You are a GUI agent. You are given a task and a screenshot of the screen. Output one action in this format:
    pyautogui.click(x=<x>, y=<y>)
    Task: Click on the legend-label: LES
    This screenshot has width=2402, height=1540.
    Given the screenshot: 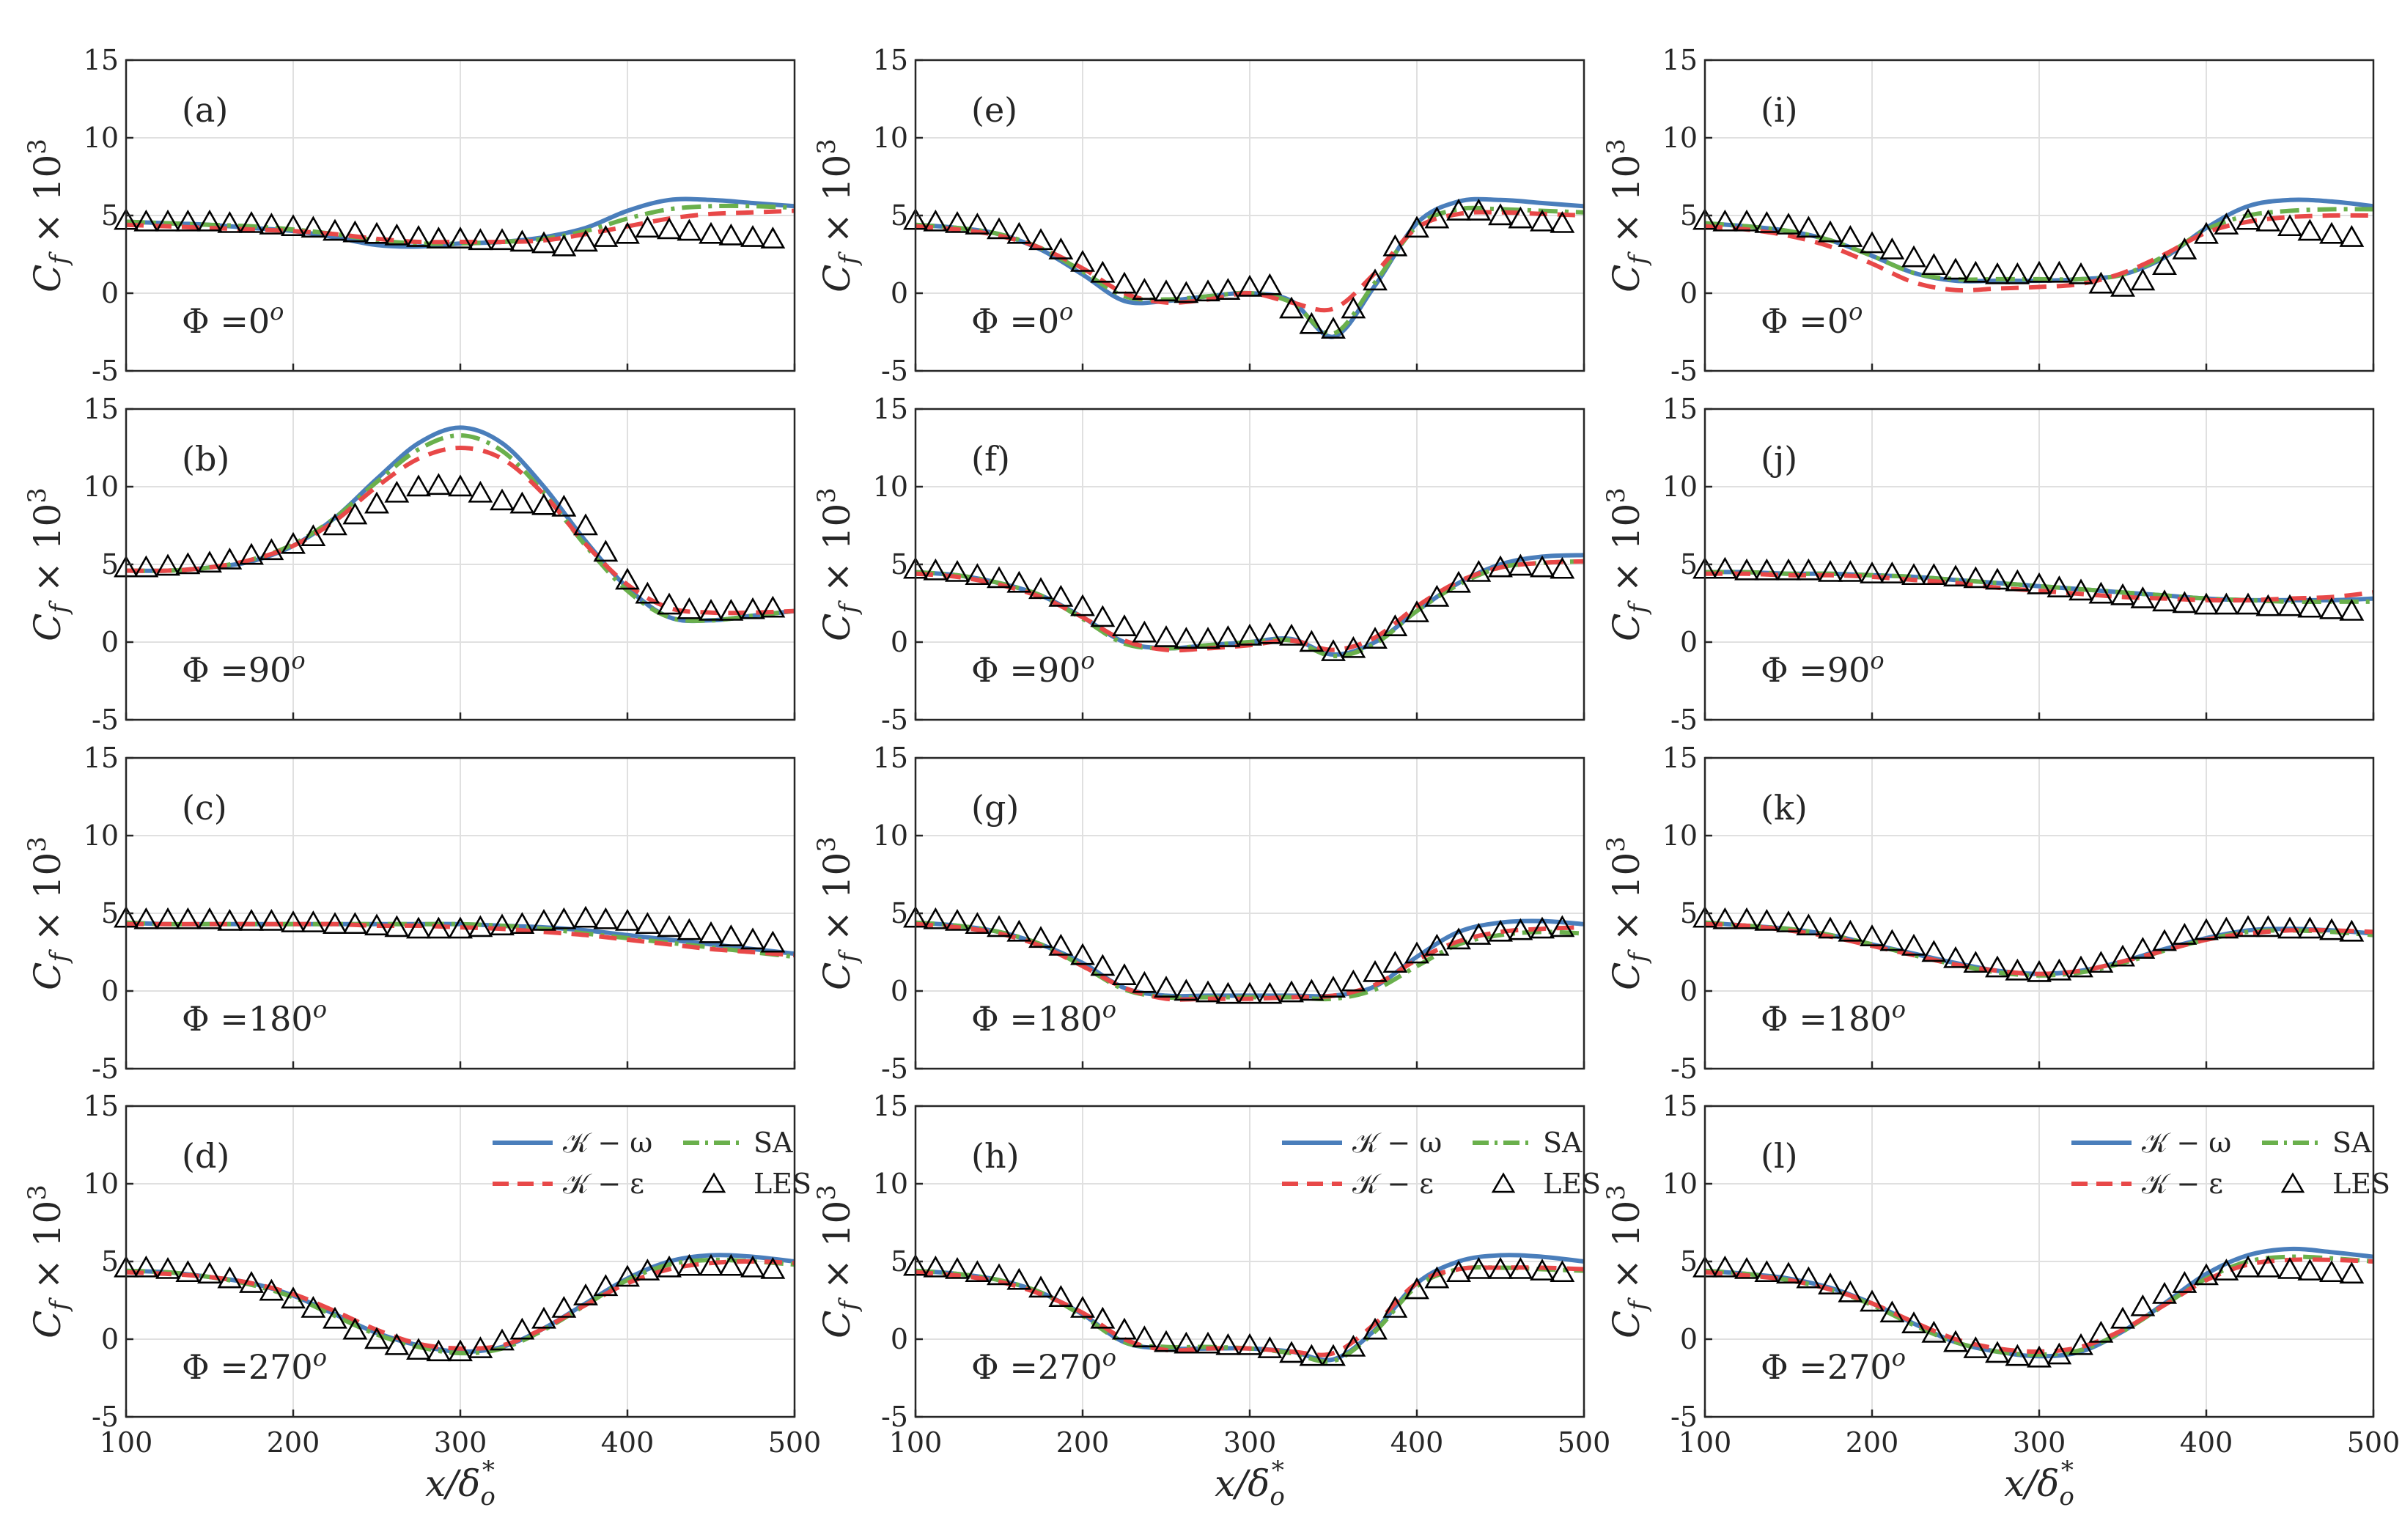 What is the action you would take?
    pyautogui.click(x=1572, y=1184)
    